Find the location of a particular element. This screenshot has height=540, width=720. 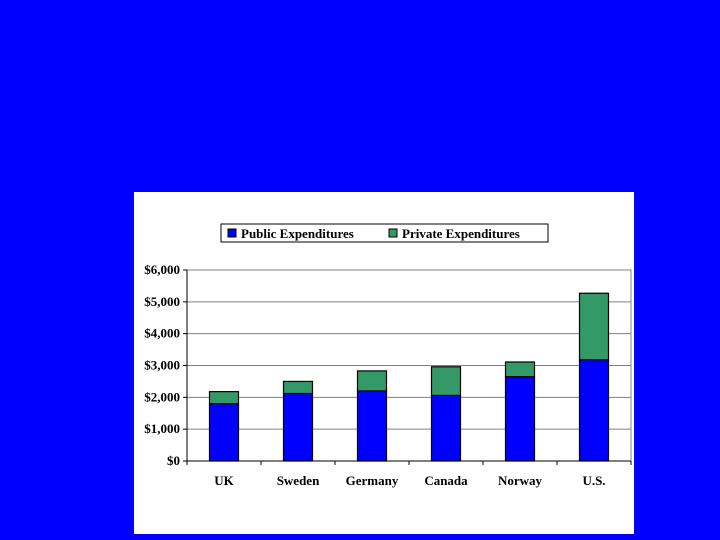

bar-segment-public-norway is located at coordinates (520, 419).